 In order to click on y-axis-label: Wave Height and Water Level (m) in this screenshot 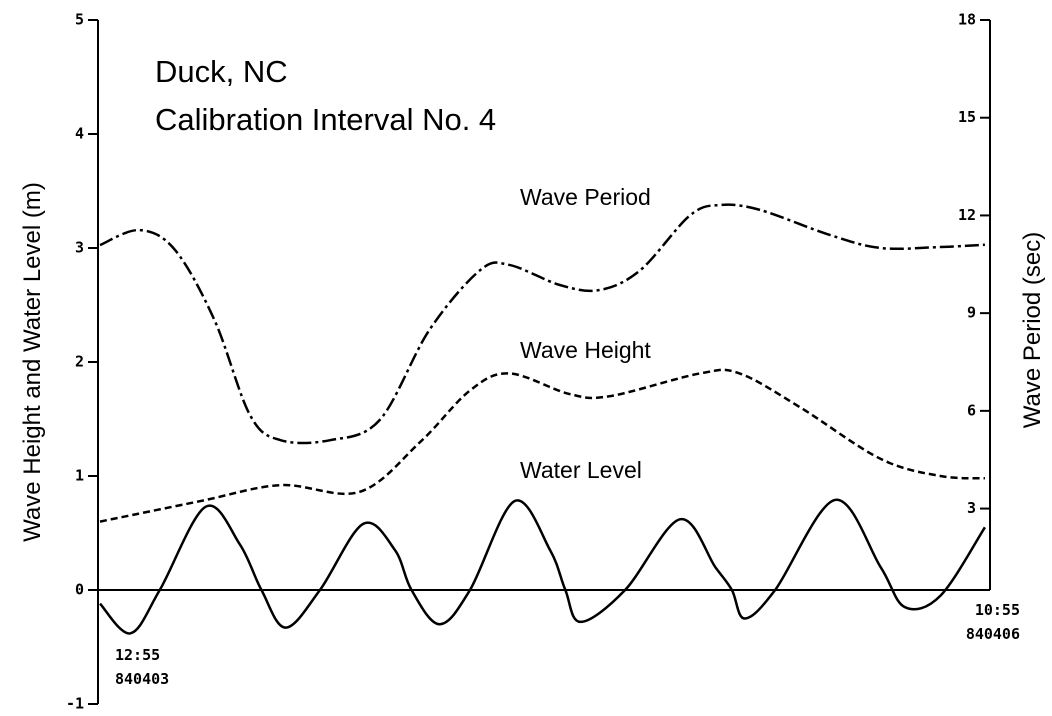, I will do `click(32, 362)`.